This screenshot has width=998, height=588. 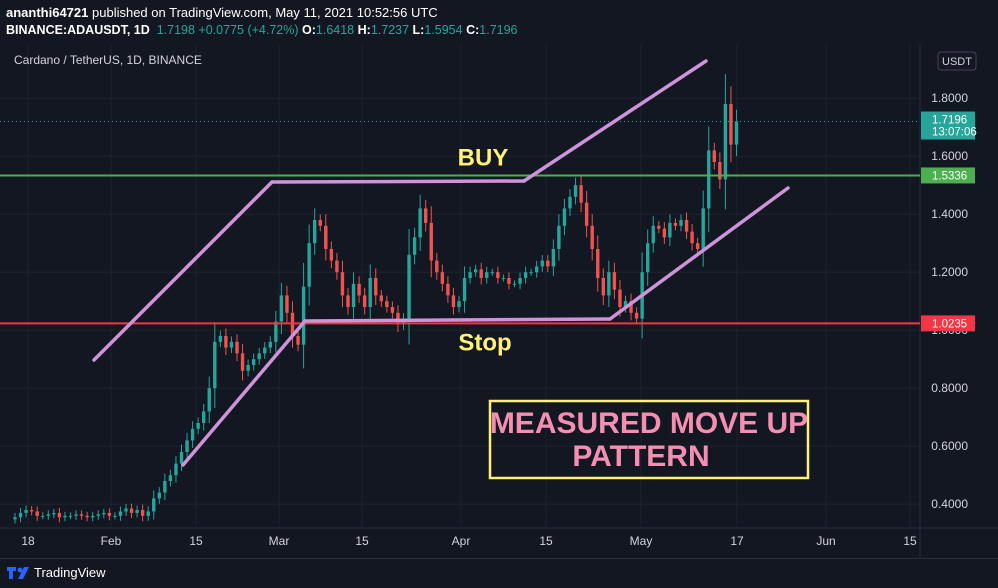 I want to click on price-tick-label: 1.8000, so click(x=949, y=98).